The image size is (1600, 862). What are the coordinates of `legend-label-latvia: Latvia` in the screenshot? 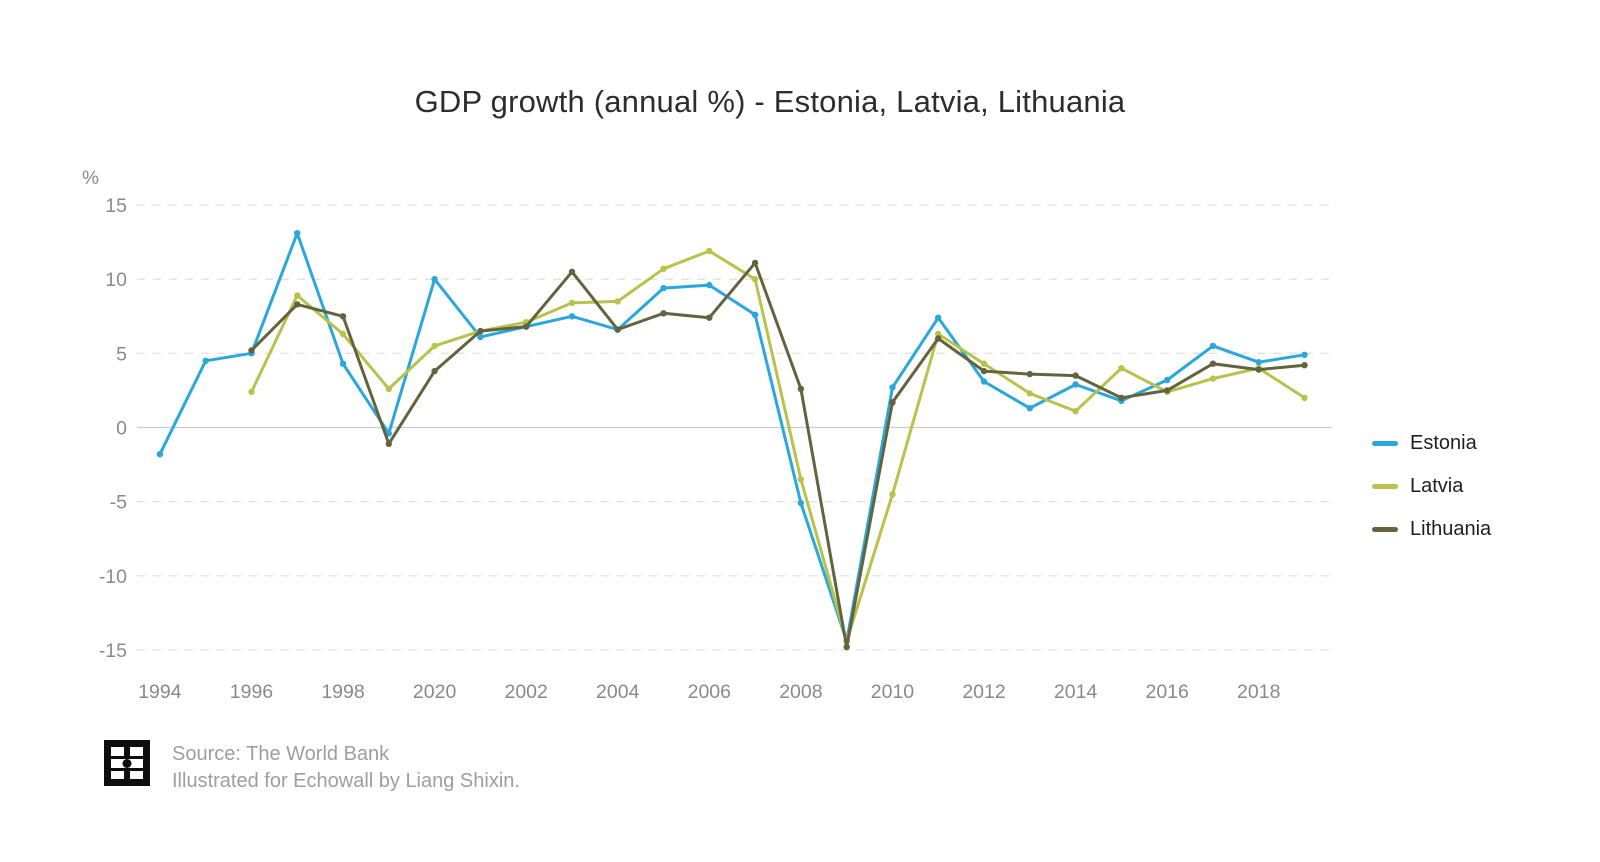 It's located at (1437, 485).